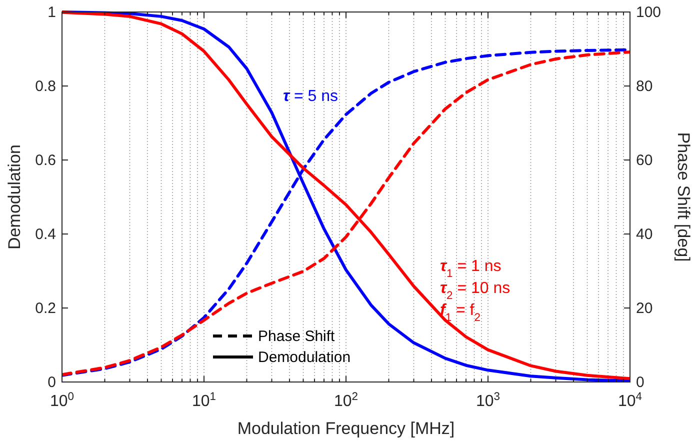 This screenshot has width=692, height=444. Describe the element at coordinates (52, 12) in the screenshot. I see `y-tick-label: 1` at that location.